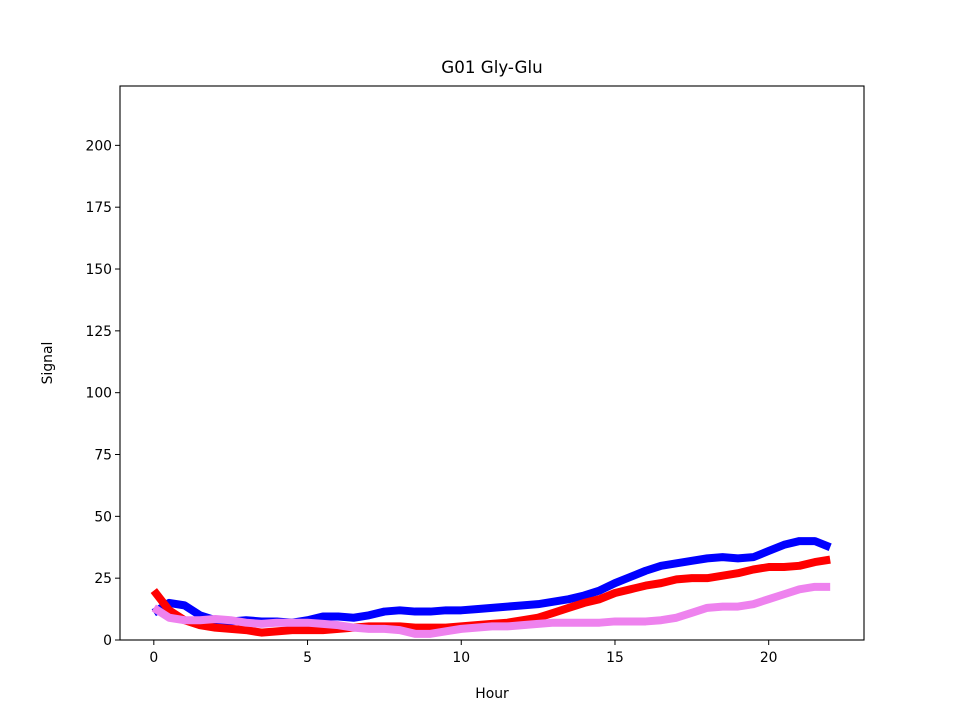 Image resolution: width=960 pixels, height=720 pixels. What do you see at coordinates (107, 641) in the screenshot?
I see `y-tick-label: 0` at bounding box center [107, 641].